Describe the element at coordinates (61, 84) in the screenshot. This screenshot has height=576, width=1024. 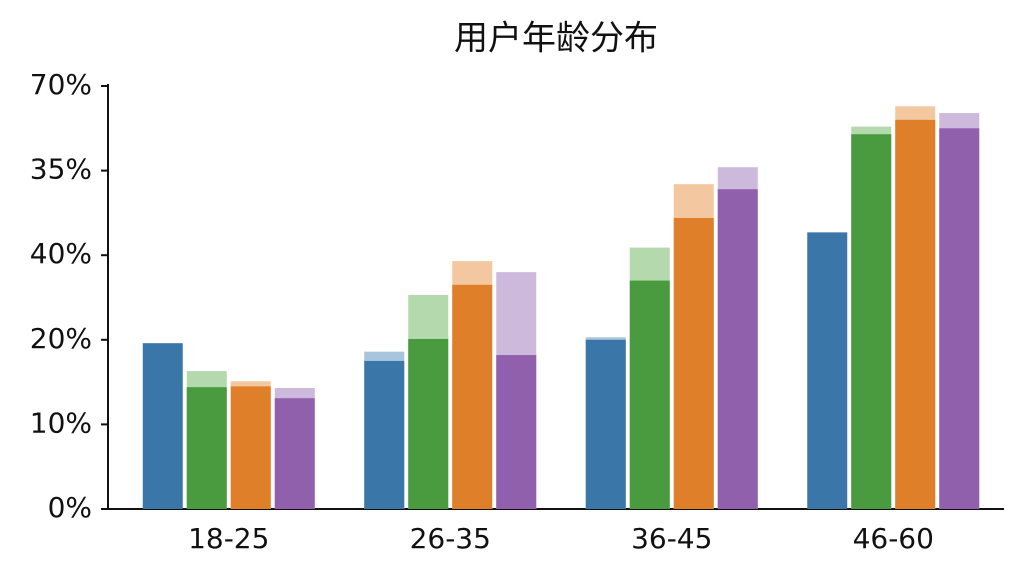
I see `y-tick-label: 70%` at that location.